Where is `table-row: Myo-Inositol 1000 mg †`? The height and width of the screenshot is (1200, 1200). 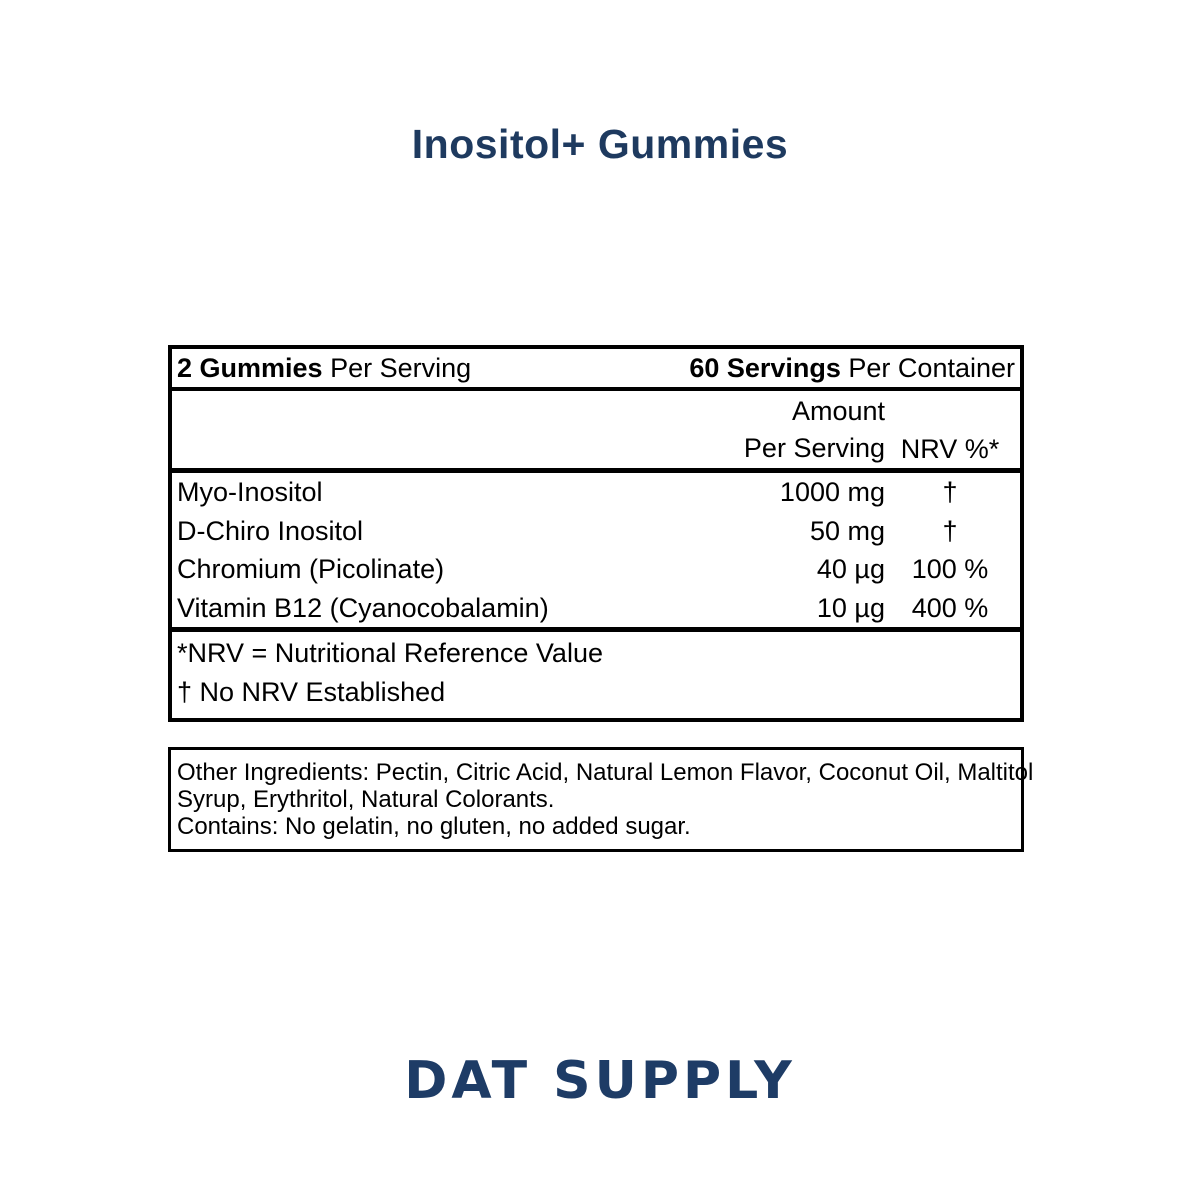 table-row: Myo-Inositol 1000 mg † is located at coordinates (596, 492).